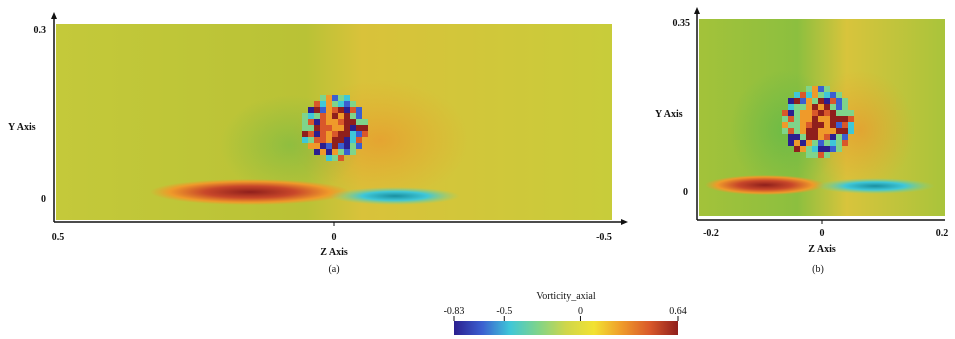 This screenshot has height=339, width=955. What do you see at coordinates (942, 233) in the screenshot?
I see `panel-b-xtick-right: 0.2` at bounding box center [942, 233].